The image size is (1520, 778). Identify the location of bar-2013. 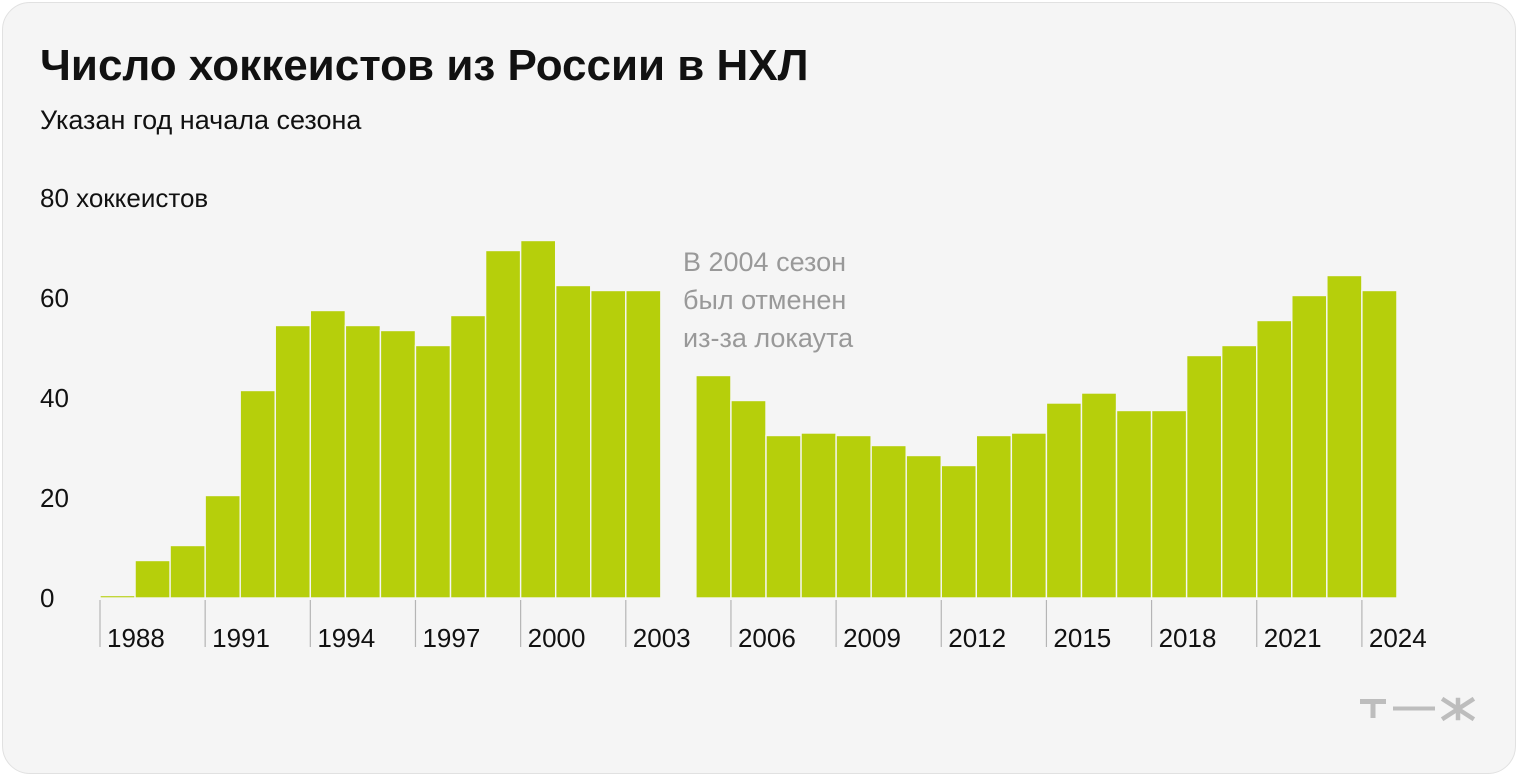
(1029, 515).